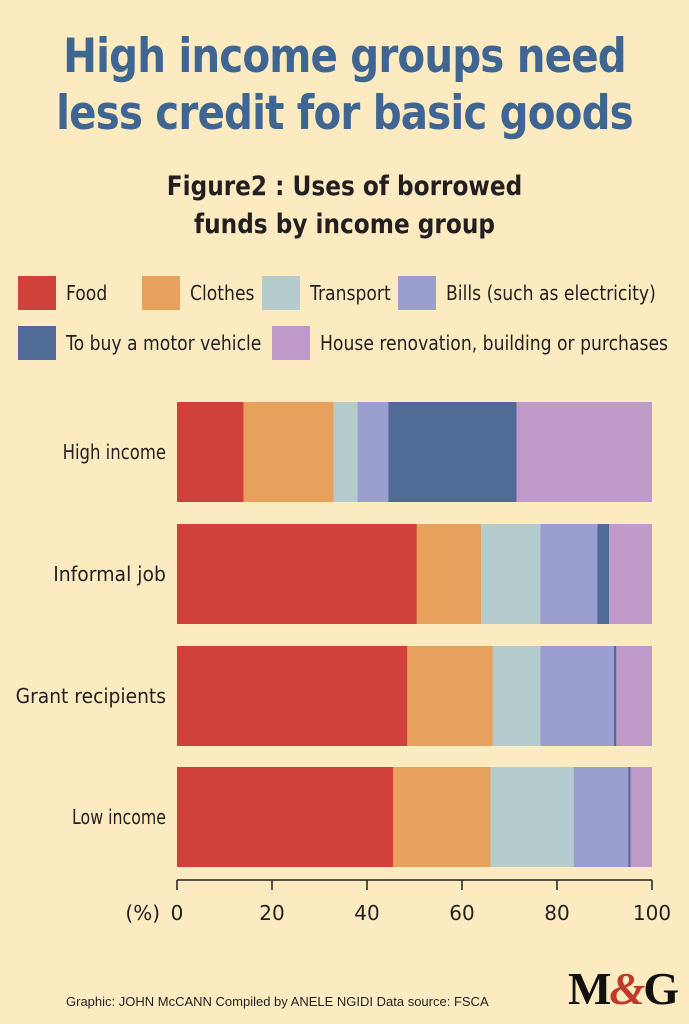  Describe the element at coordinates (344, 224) in the screenshot. I see `chart-title-line-2: funds by income group` at that location.